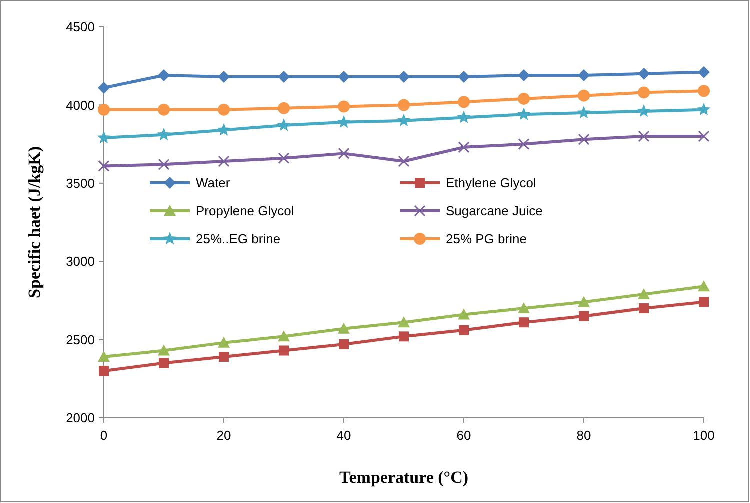 The height and width of the screenshot is (503, 750). What do you see at coordinates (104, 435) in the screenshot?
I see `x-tick-label: 0` at bounding box center [104, 435].